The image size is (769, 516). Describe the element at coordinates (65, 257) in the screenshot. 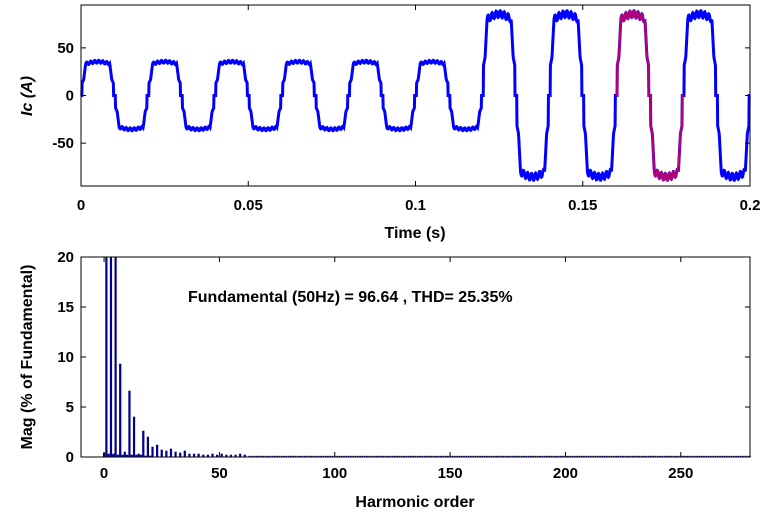

I see `spectrum-y-tick-label: 20` at that location.